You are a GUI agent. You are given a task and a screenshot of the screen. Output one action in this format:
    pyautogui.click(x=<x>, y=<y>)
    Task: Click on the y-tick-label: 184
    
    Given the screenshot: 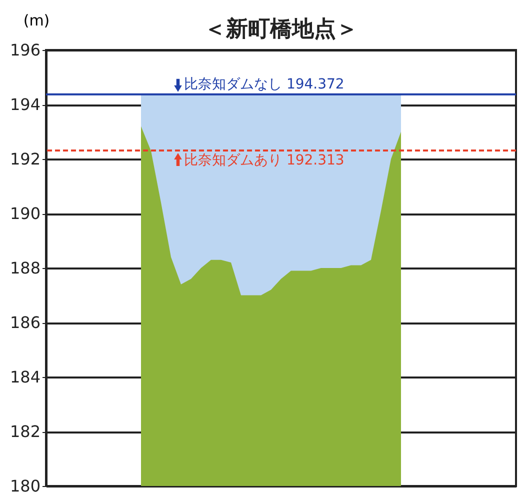 What is the action you would take?
    pyautogui.click(x=25, y=377)
    